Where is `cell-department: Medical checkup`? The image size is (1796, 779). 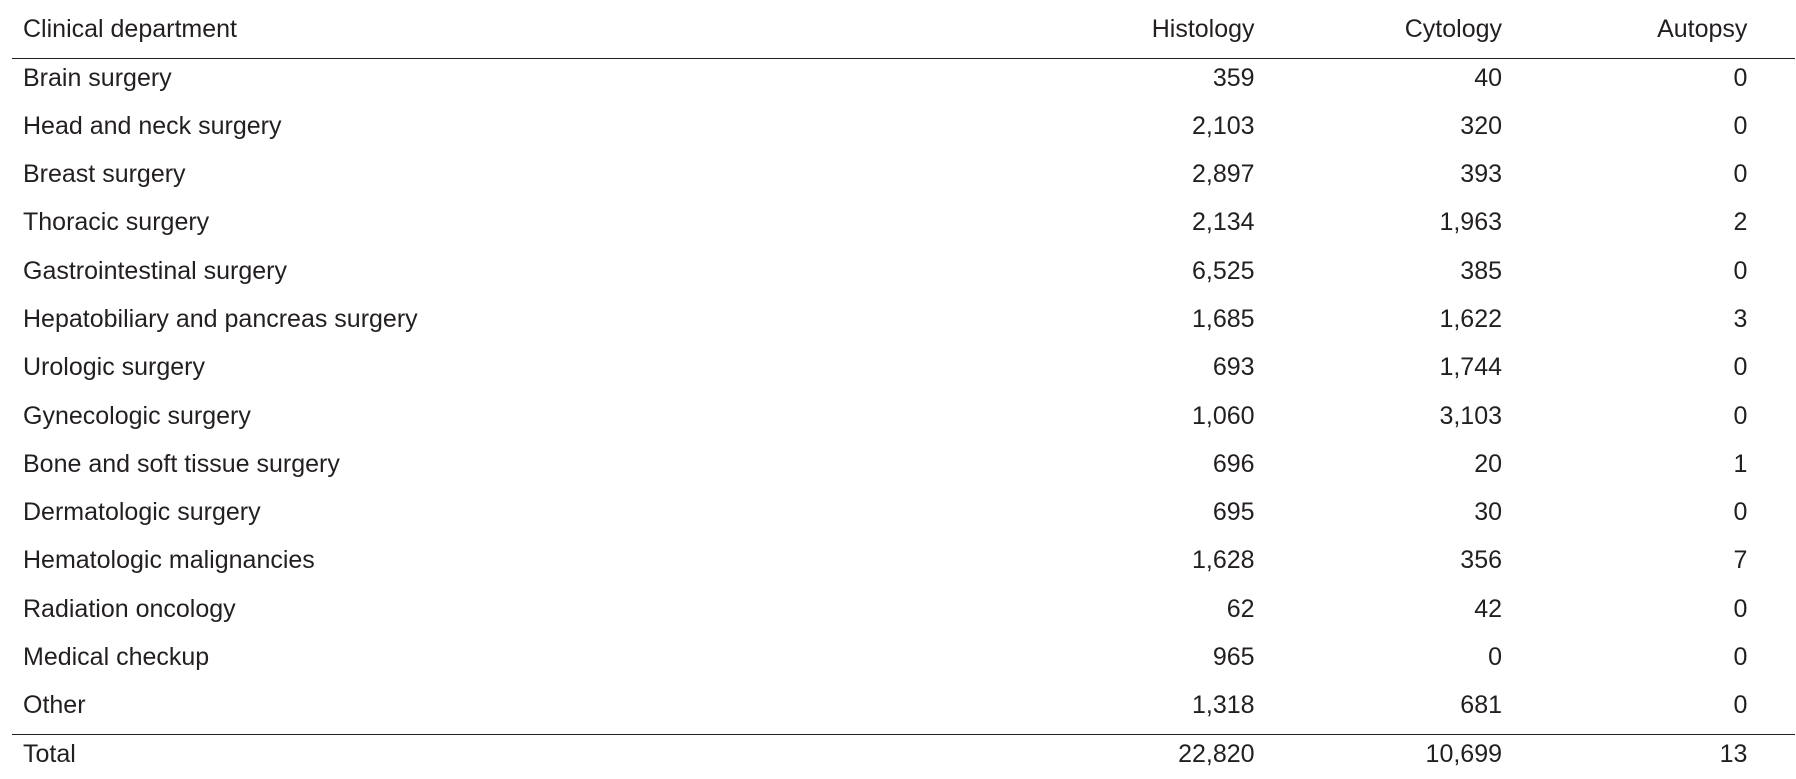 cell-department: Medical checkup is located at coordinates (116, 657).